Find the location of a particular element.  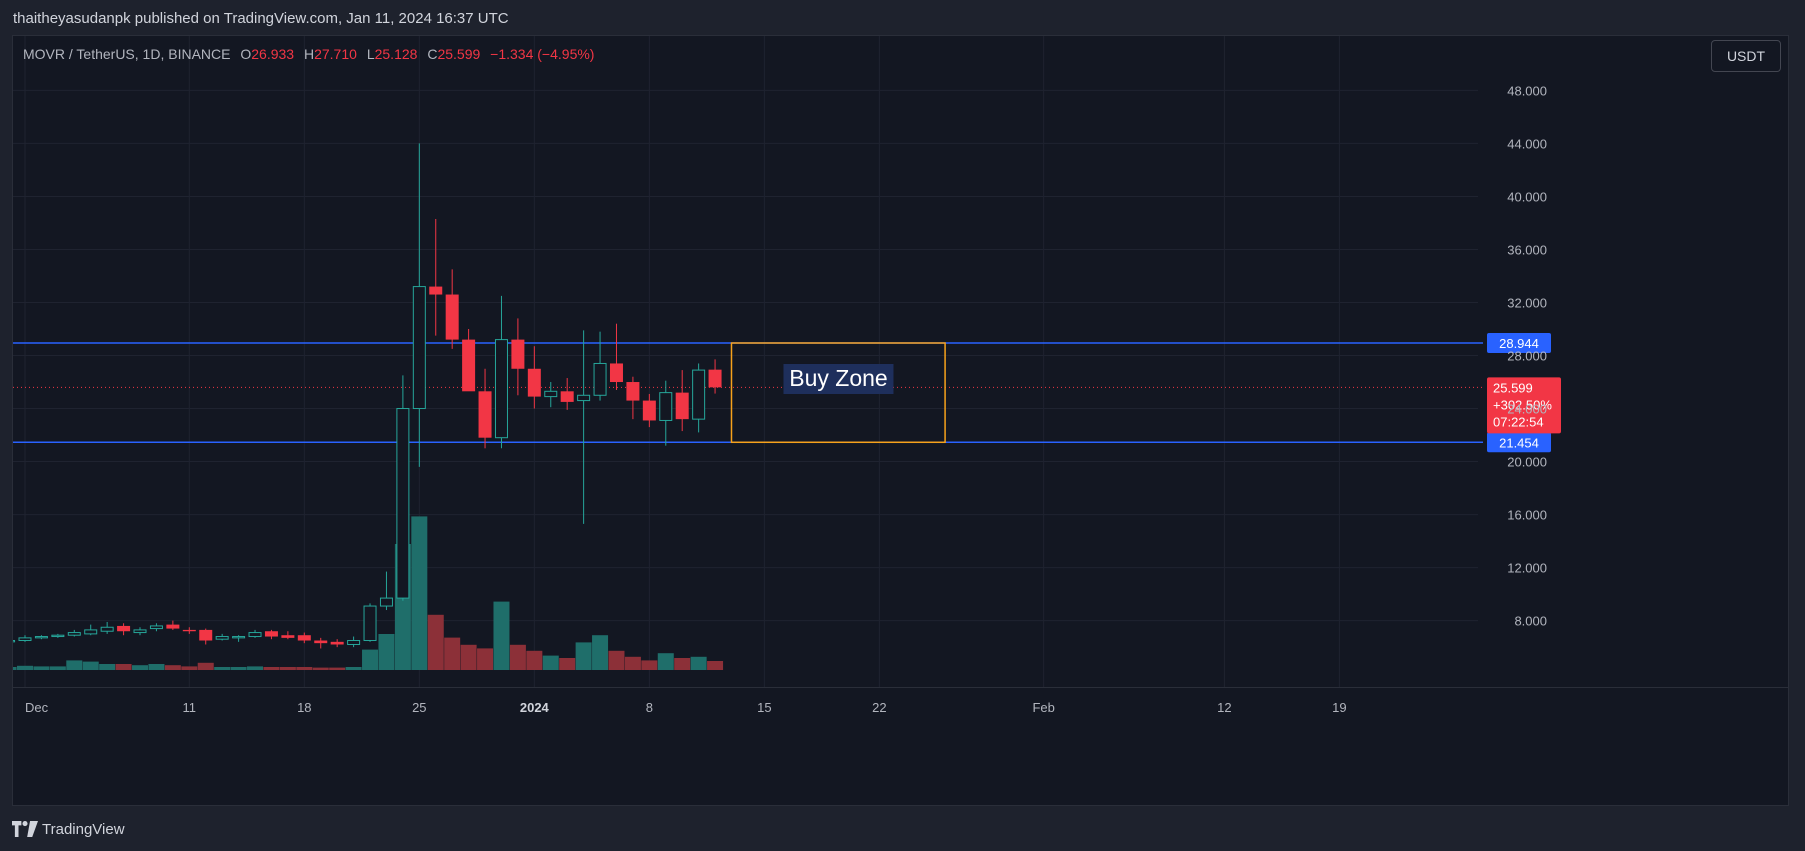

time-tick-label: 15 is located at coordinates (764, 707).